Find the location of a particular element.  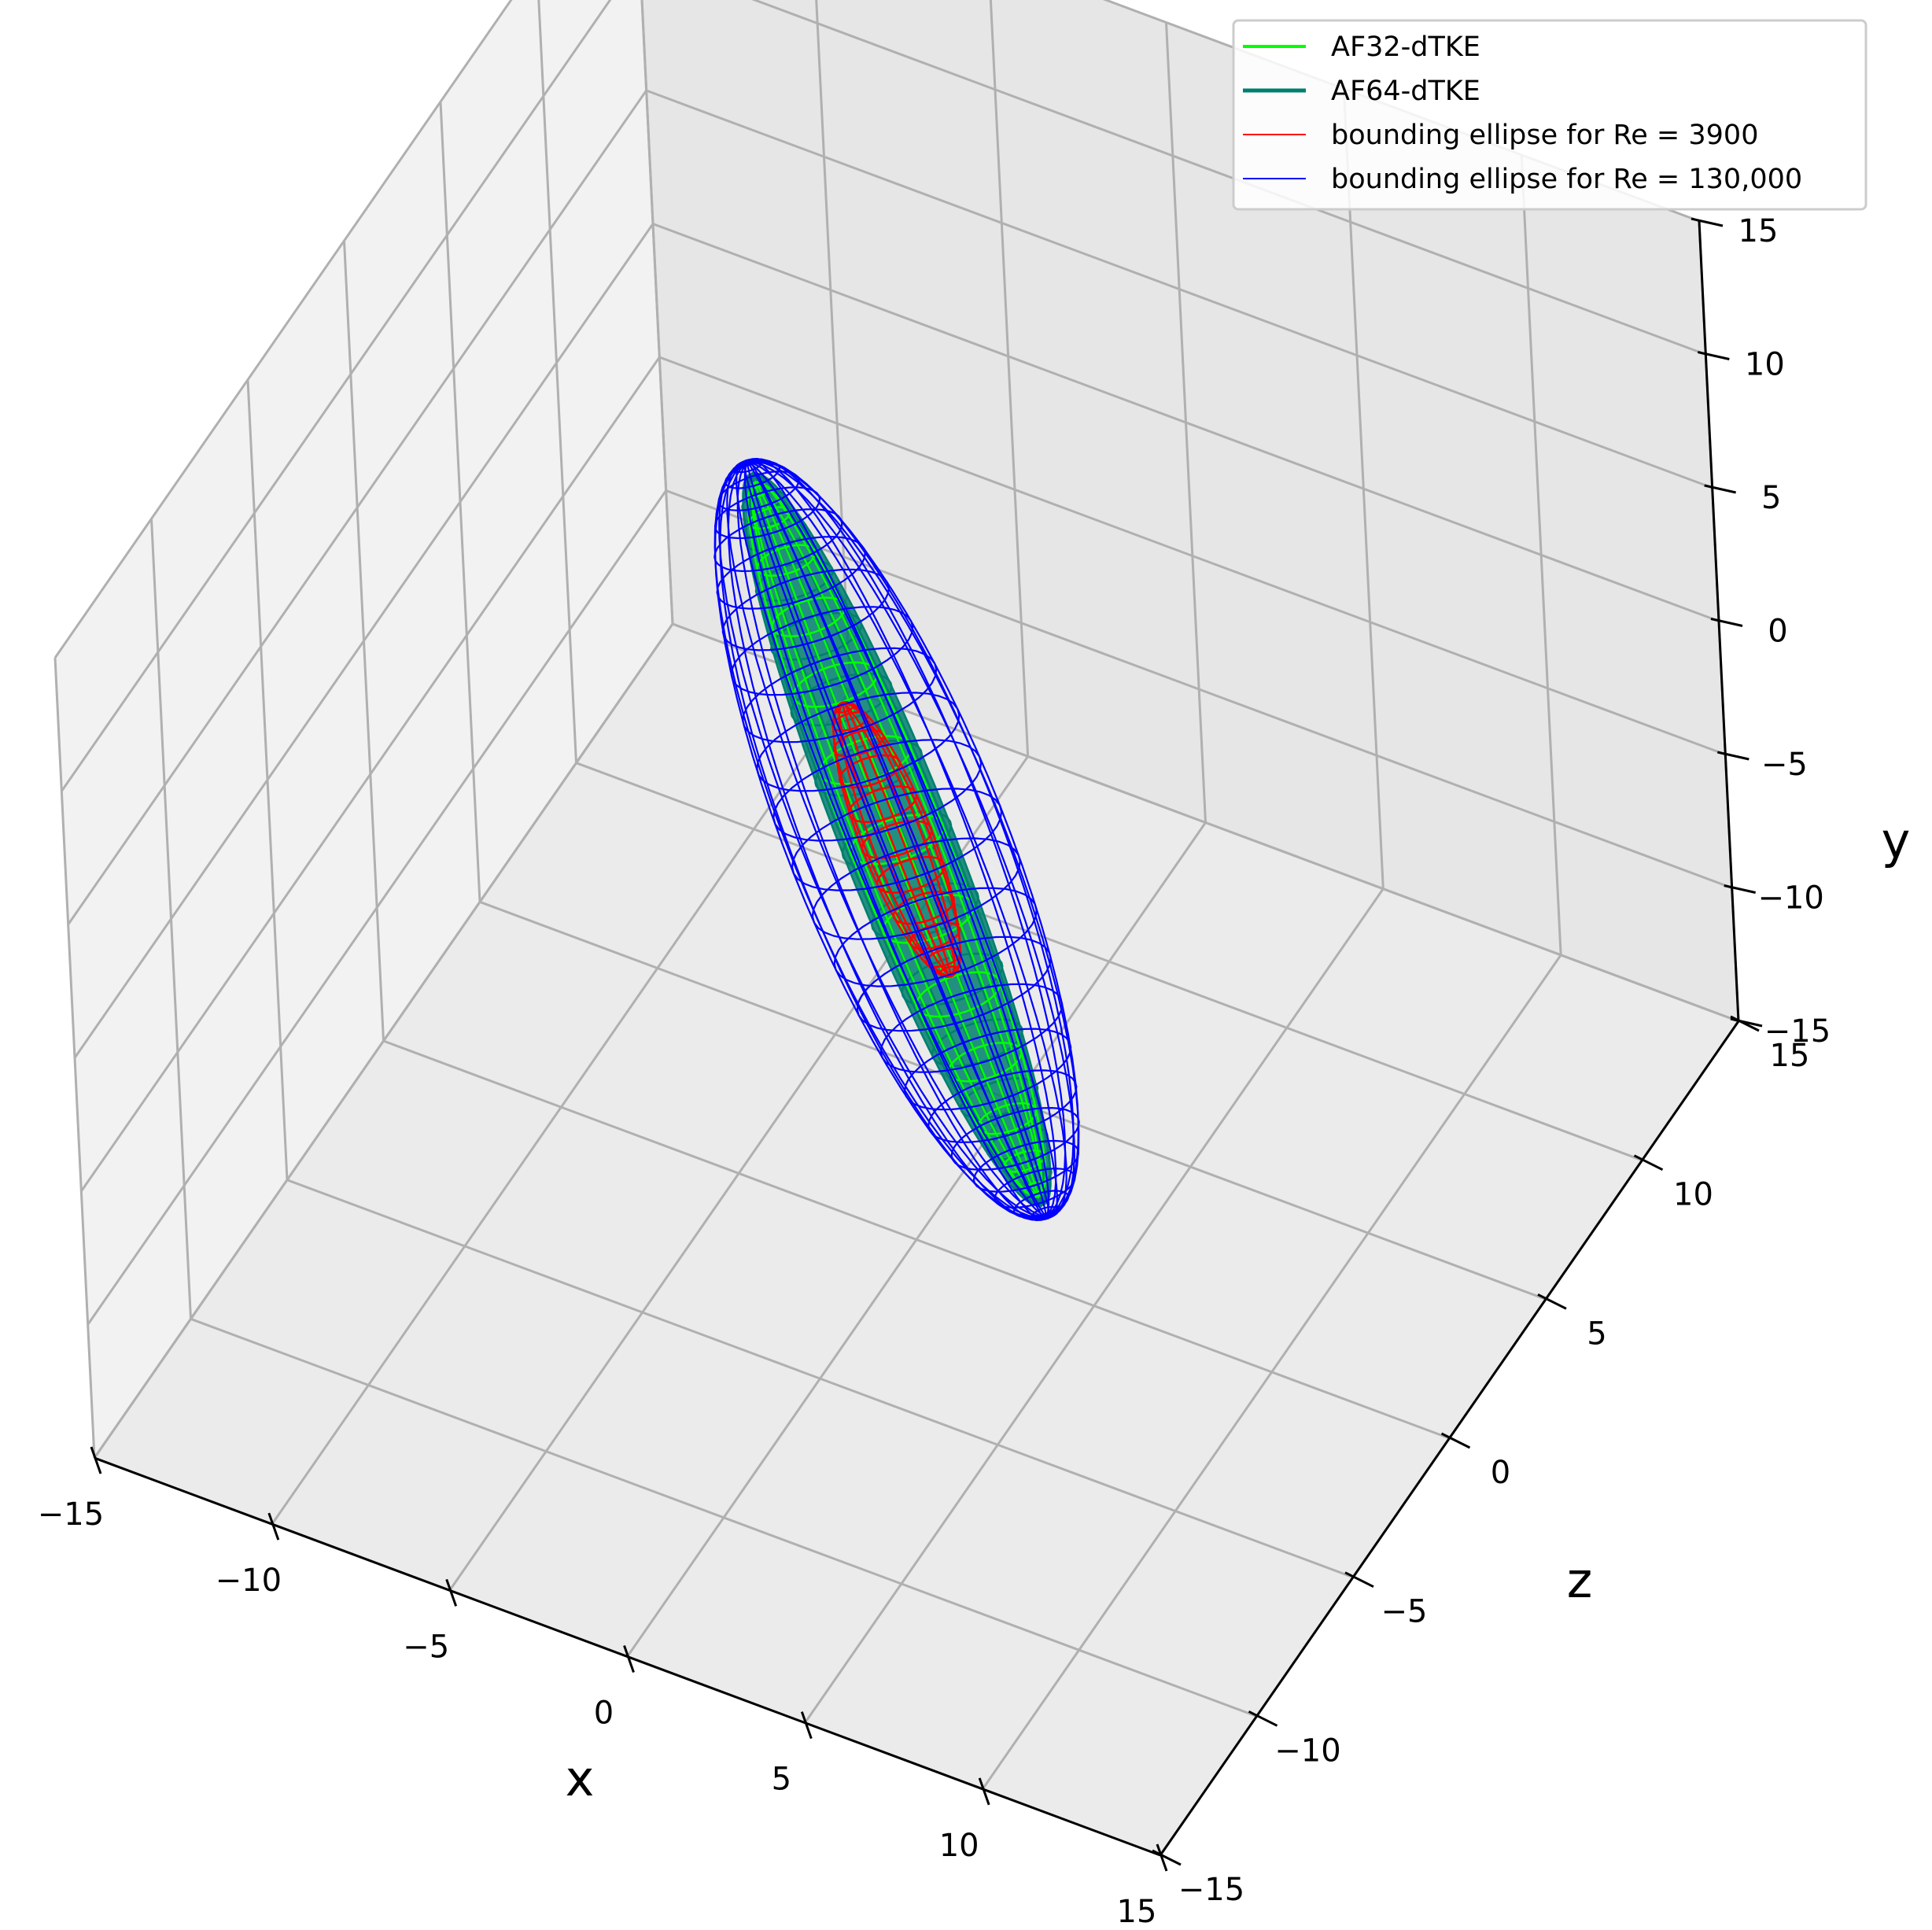

x-tick-label: −15 is located at coordinates (71, 1514).